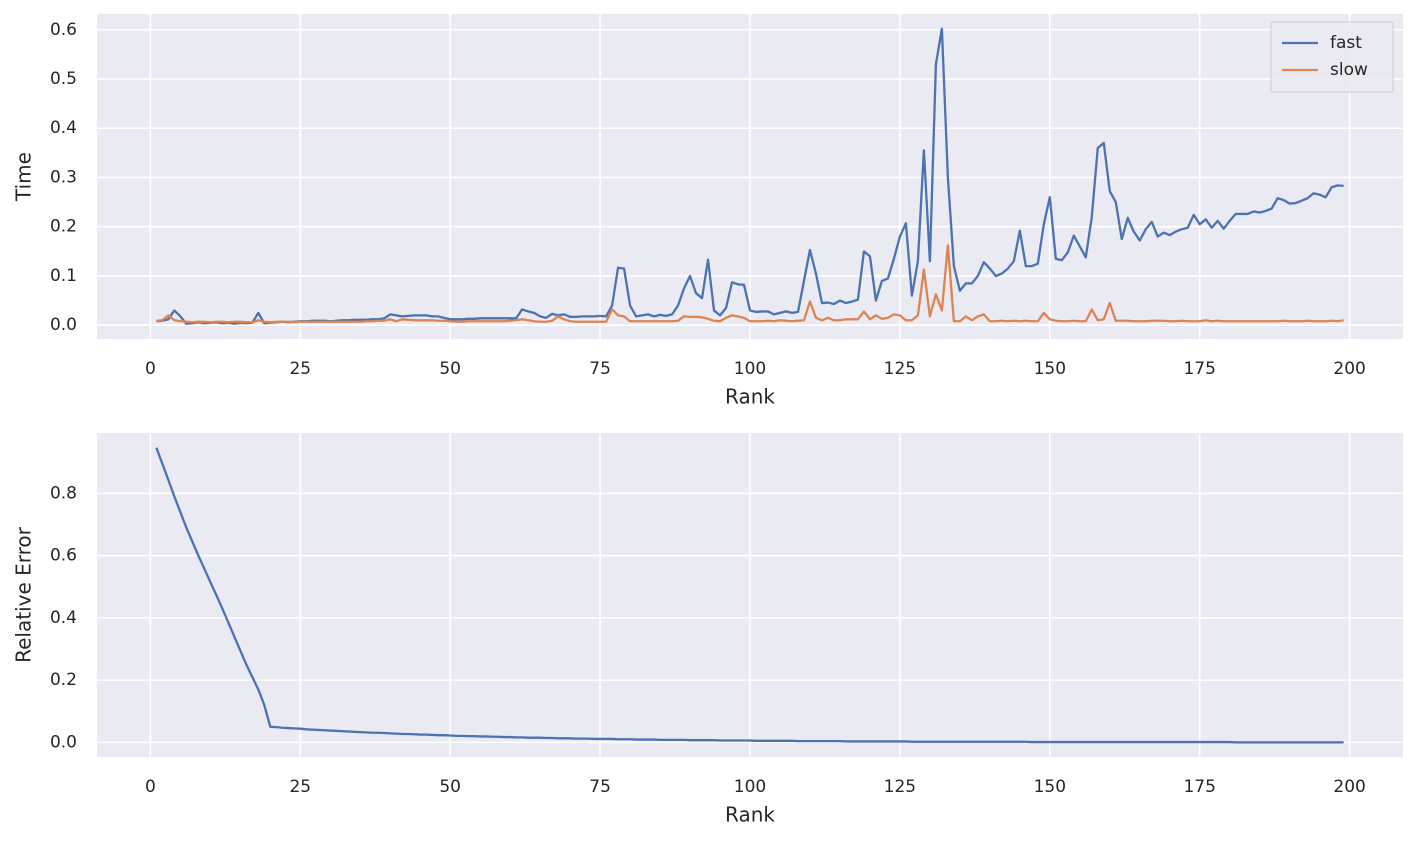  I want to click on y-axis-label: Relative Error, so click(24, 594).